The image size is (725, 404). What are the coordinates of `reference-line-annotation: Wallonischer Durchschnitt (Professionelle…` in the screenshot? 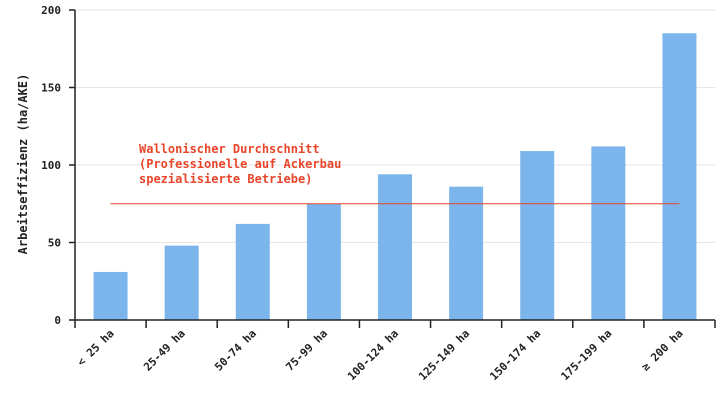 It's located at (240, 164).